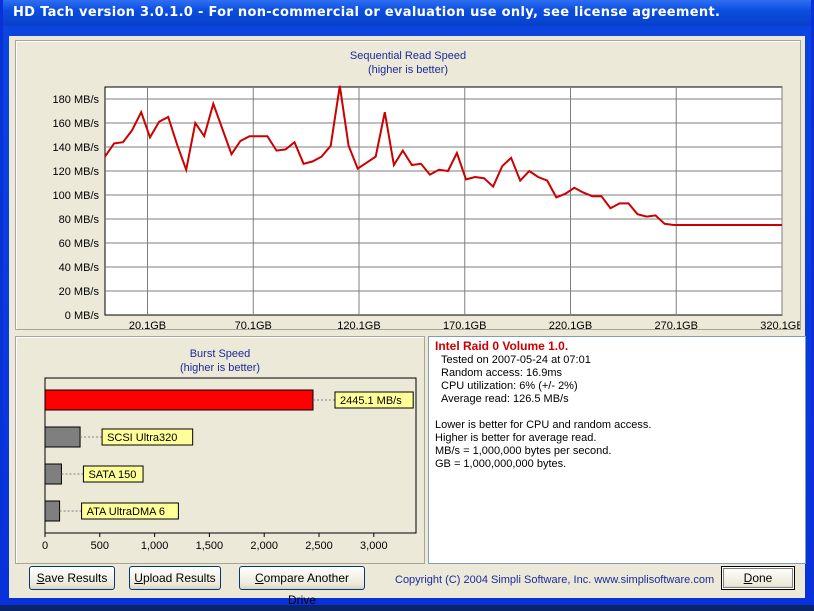 The image size is (814, 611). Describe the element at coordinates (82, 316) in the screenshot. I see `y-tick-label: 0 MB/s` at that location.